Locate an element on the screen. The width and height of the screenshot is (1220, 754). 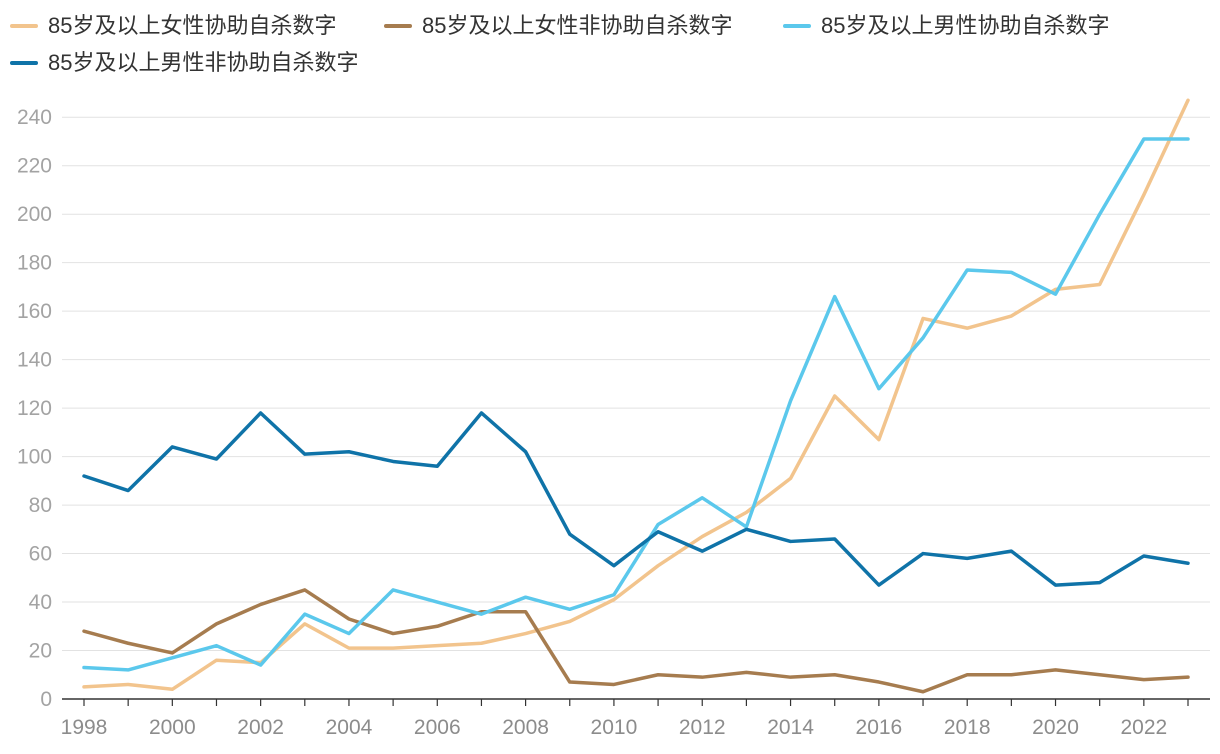
legend-swatch-female-assisted is located at coordinates (24, 26).